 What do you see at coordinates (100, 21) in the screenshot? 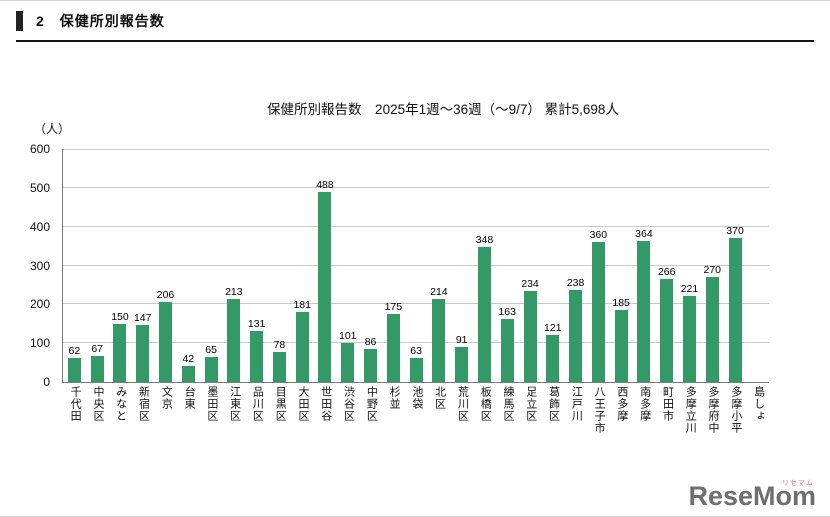
I see `section-title: 2 保健所別報告数` at bounding box center [100, 21].